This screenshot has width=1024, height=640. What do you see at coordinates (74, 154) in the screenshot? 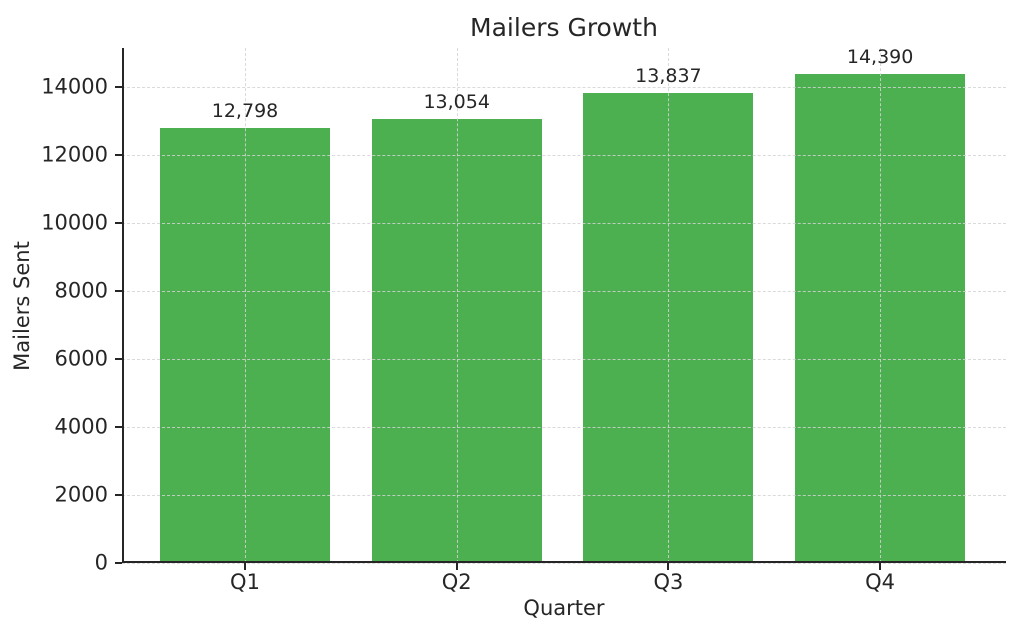
I see `y-tick-label: 12000` at bounding box center [74, 154].